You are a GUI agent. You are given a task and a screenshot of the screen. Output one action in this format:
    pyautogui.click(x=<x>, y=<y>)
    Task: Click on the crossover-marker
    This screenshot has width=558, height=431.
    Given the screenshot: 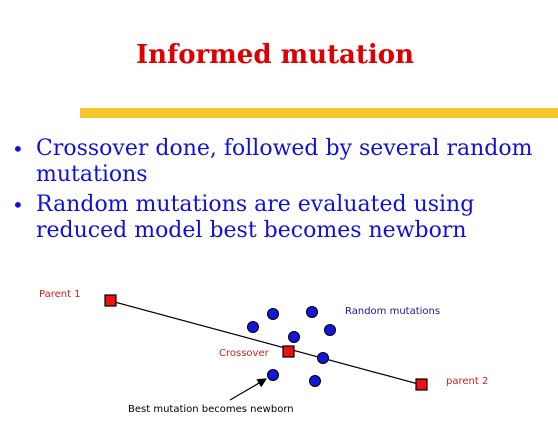 What is the action you would take?
    pyautogui.click(x=288, y=351)
    